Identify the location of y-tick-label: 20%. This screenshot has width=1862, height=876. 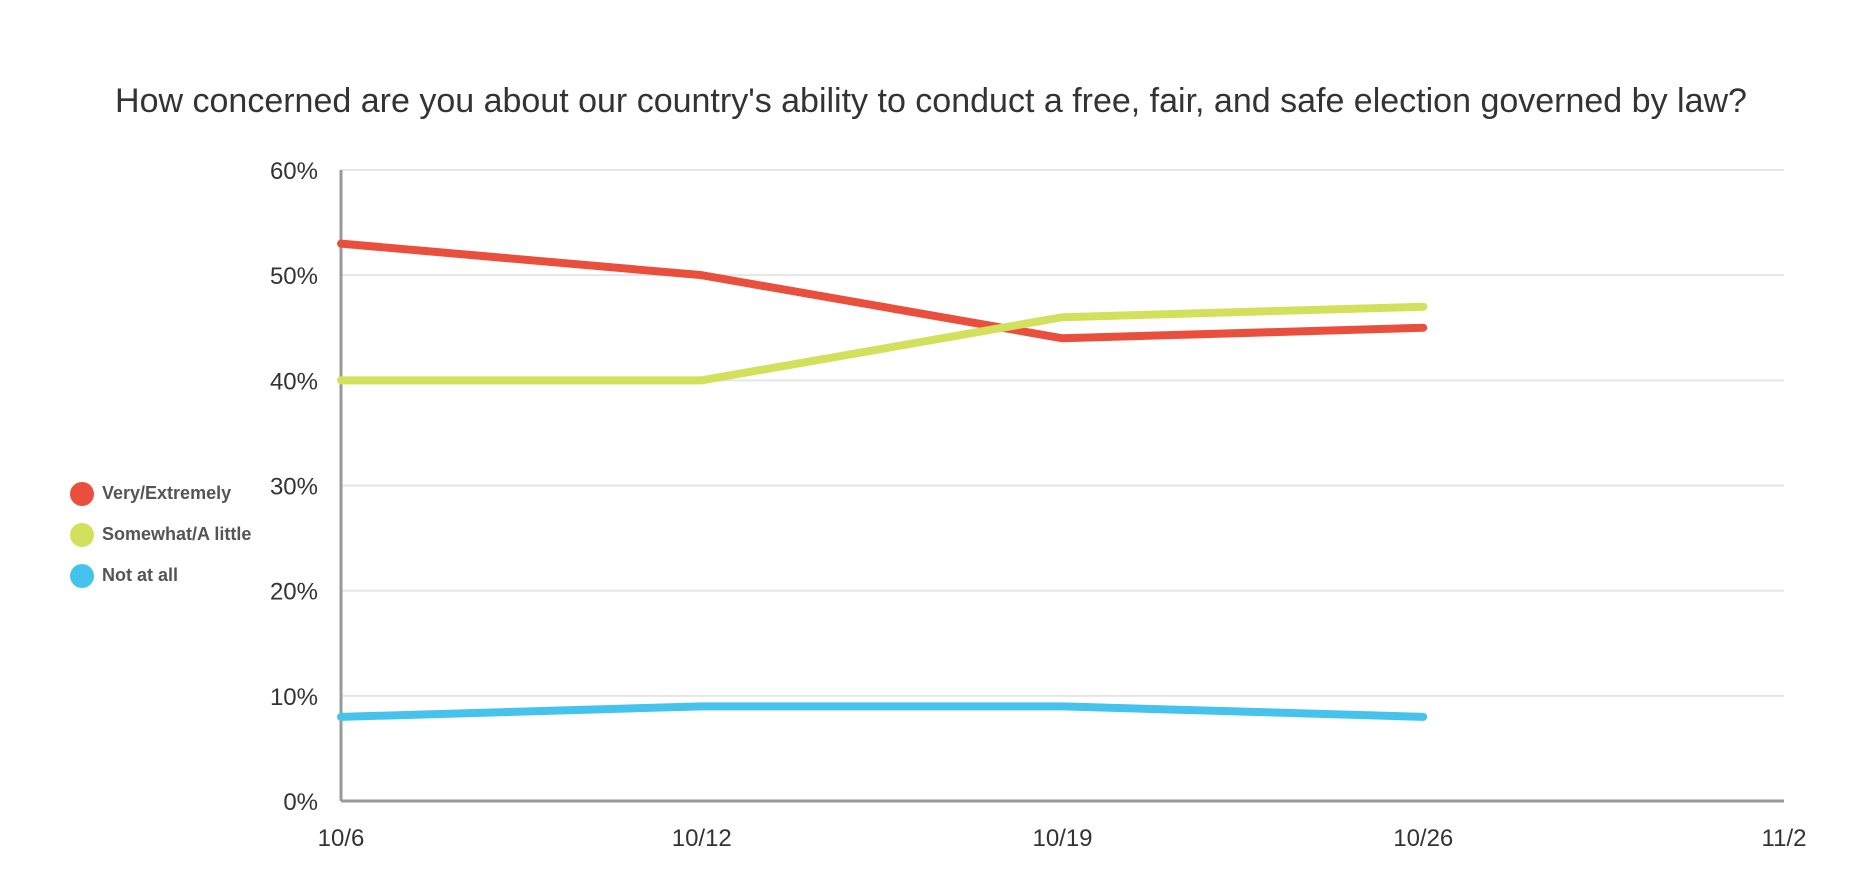
(294, 592).